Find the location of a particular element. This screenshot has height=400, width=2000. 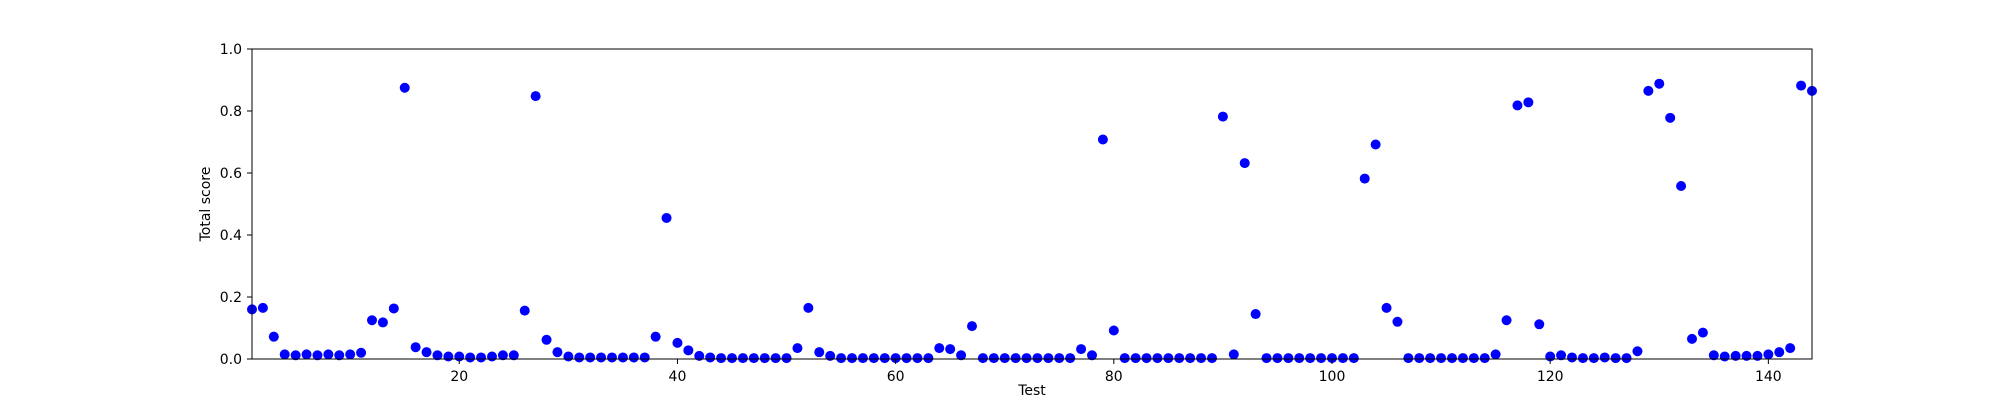

x-axis-ticks: 20 40 60 80 100 120 140 is located at coordinates (1116, 372).